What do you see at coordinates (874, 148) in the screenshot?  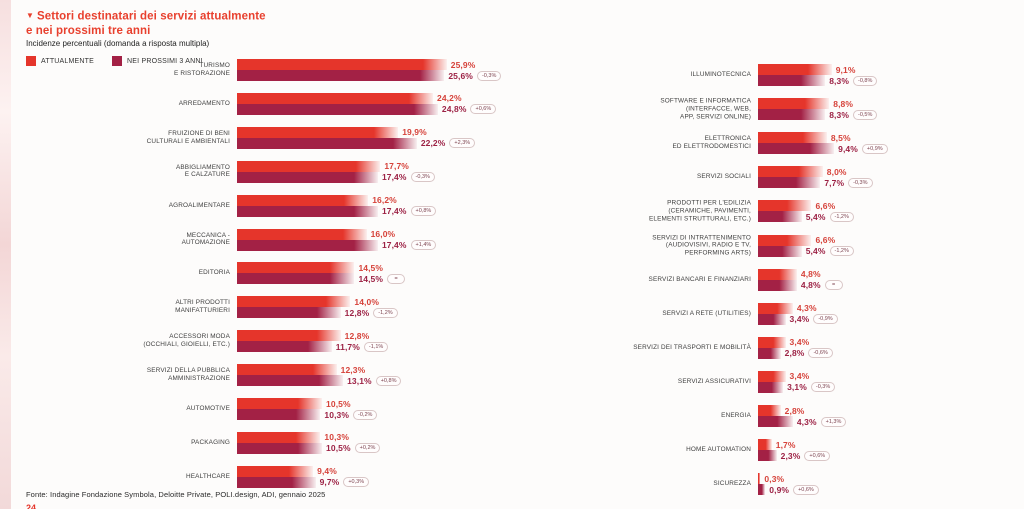 I see `delta-badge: +0,9%` at bounding box center [874, 148].